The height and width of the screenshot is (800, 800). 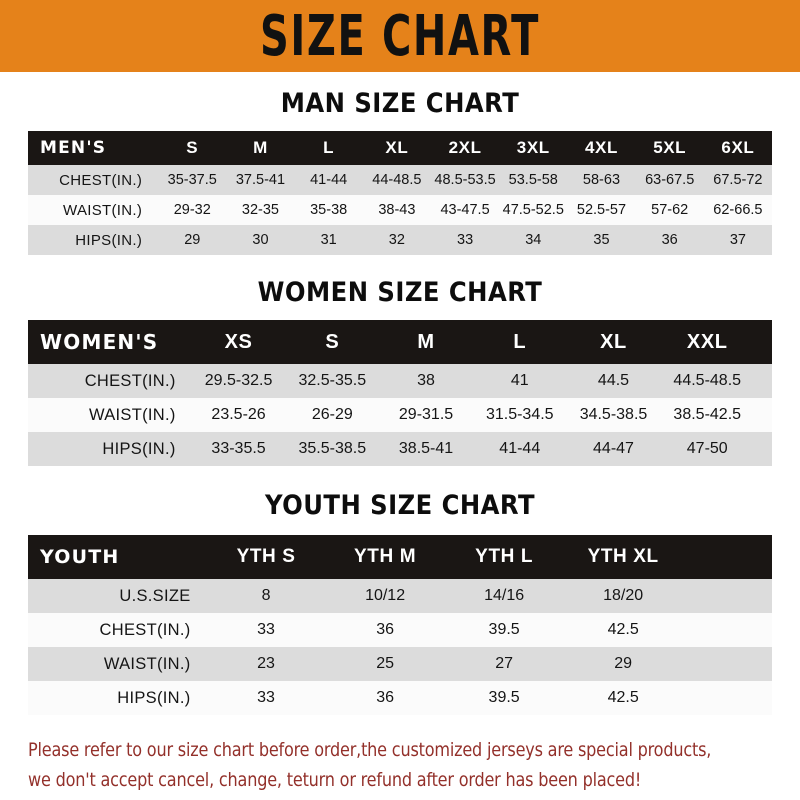 What do you see at coordinates (400, 698) in the screenshot?
I see `table-row: HIPS(IN.) 33 36 39.5 42.5` at bounding box center [400, 698].